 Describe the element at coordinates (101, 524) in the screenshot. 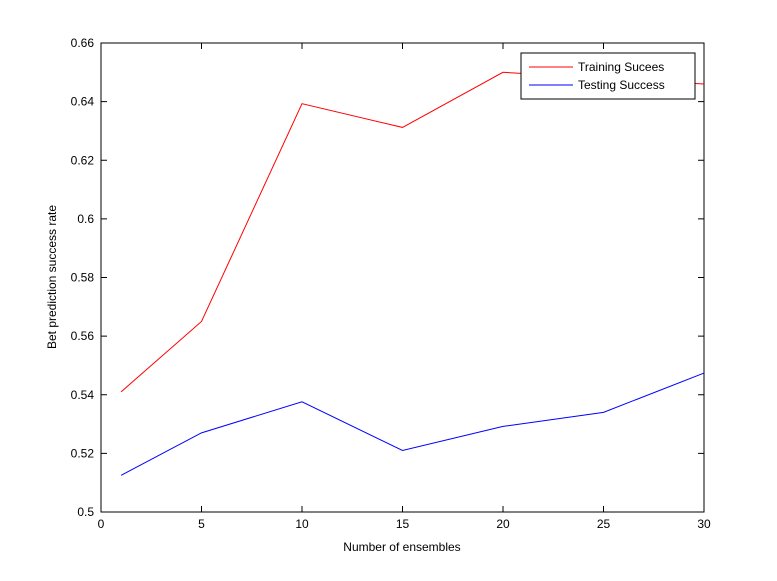

I see `x-tick-label: 0` at that location.